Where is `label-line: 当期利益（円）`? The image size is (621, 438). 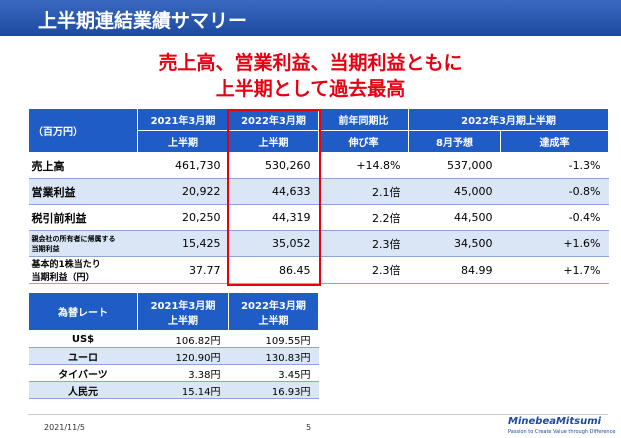 label-line: 当期利益（円） is located at coordinates (63, 278).